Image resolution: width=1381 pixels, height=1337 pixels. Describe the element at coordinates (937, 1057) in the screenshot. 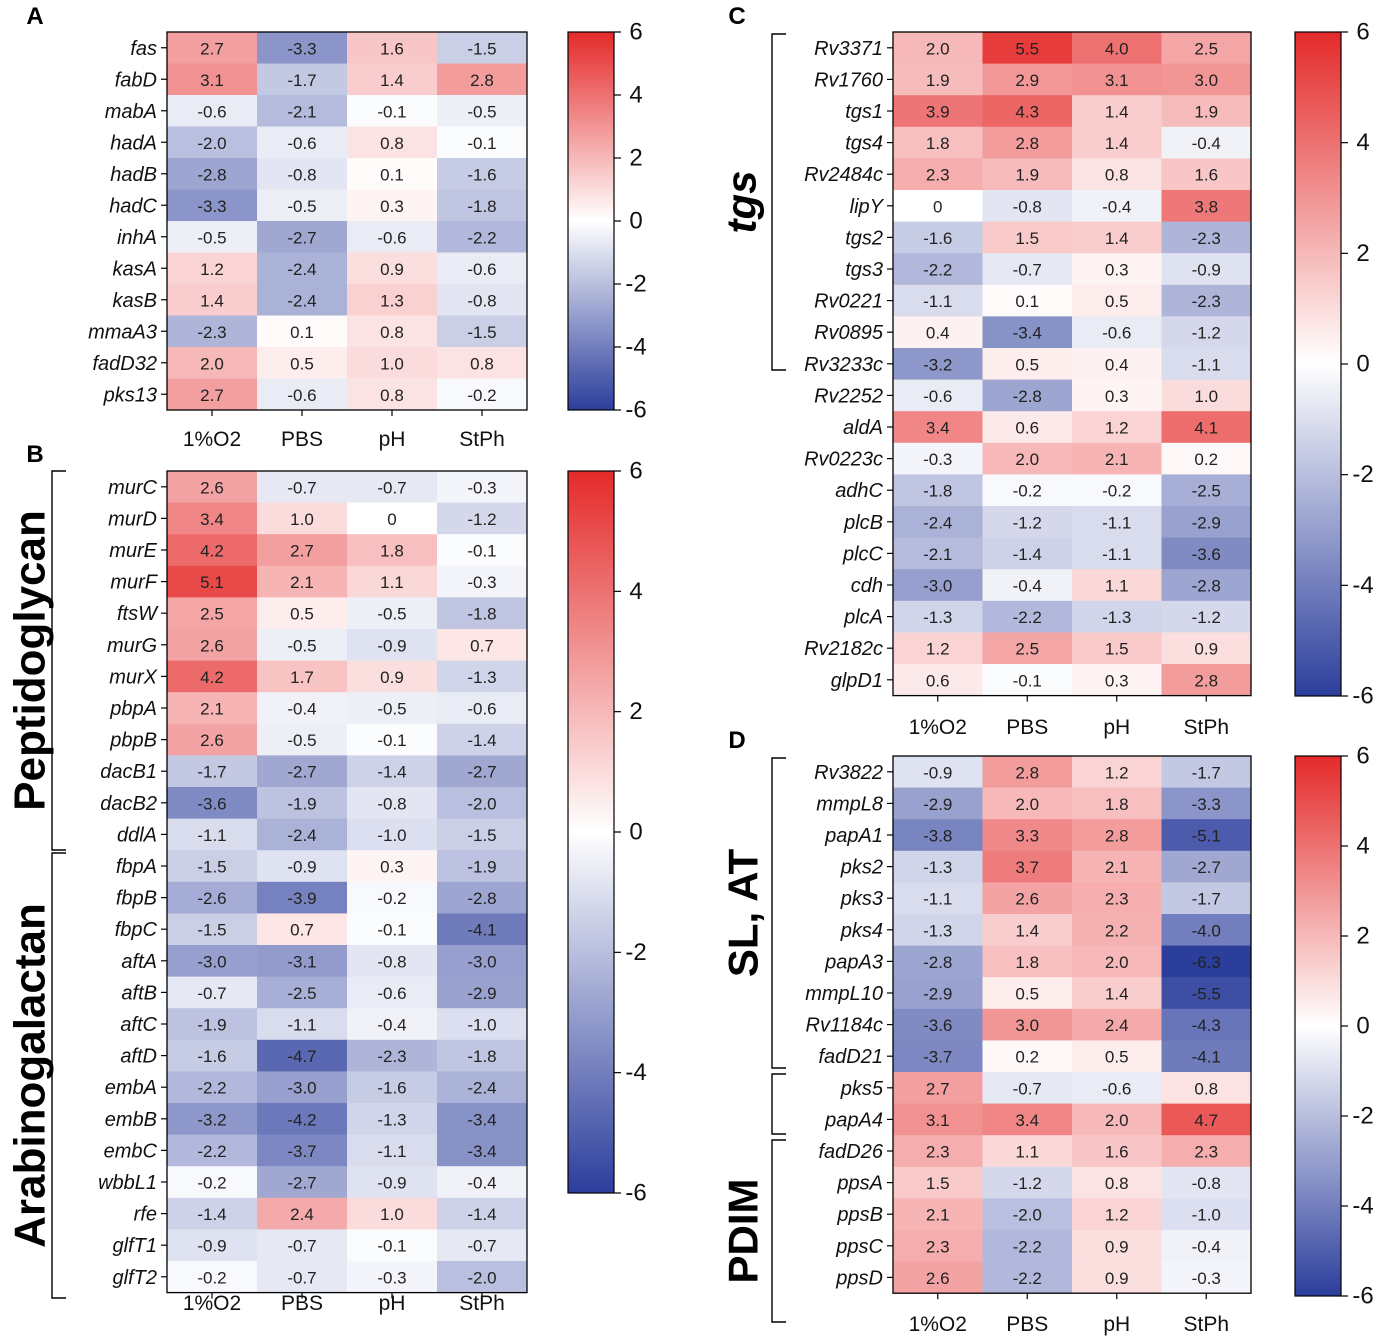

I see `cell-value-label: -3.7` at that location.